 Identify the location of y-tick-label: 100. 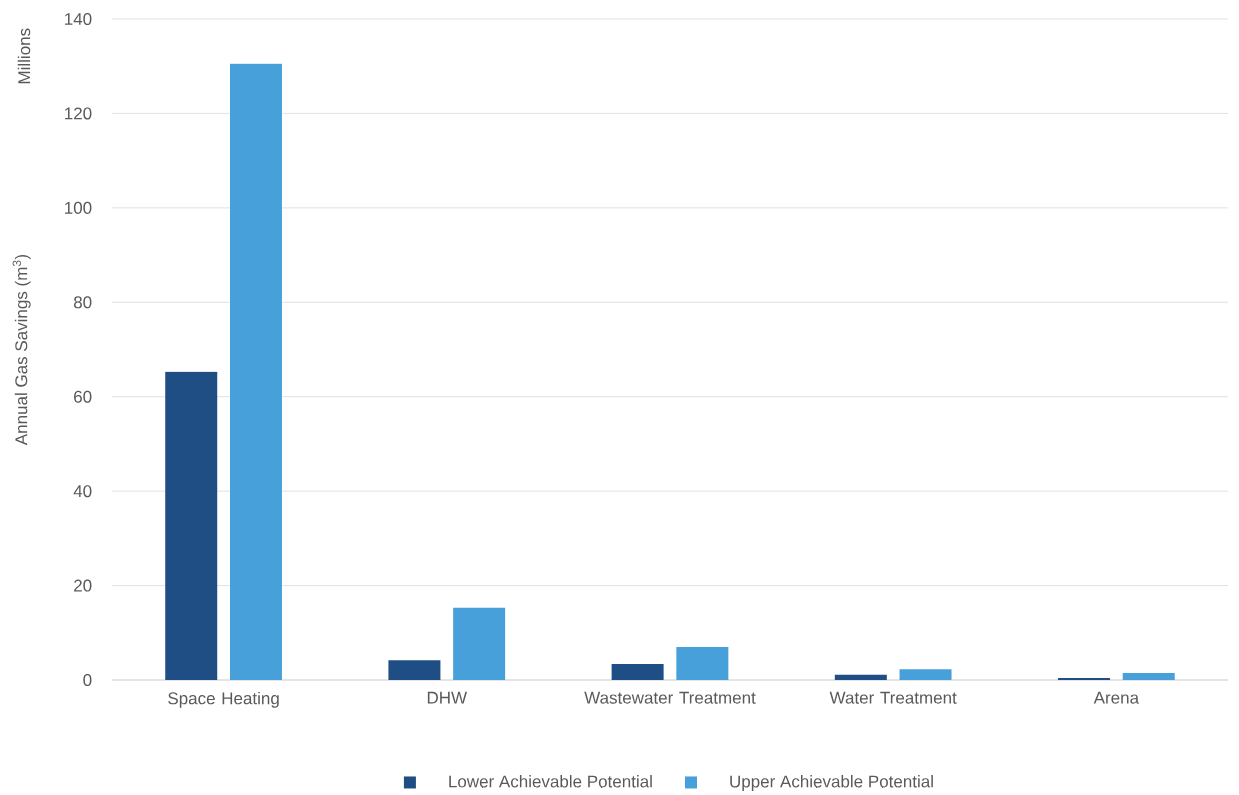
(78, 207).